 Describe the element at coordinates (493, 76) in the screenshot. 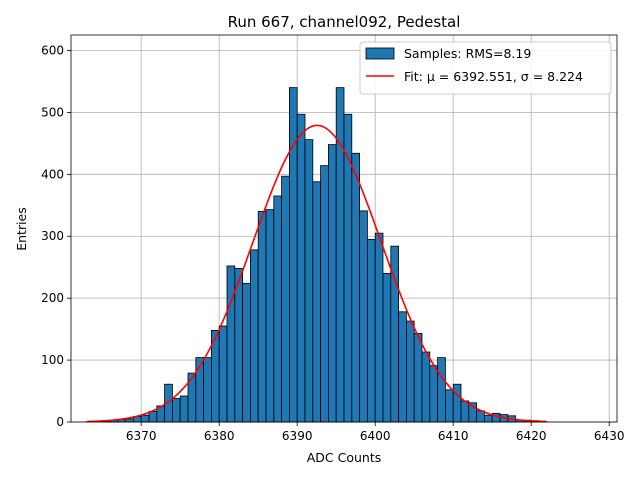

I see `legend-label-fit: Fit: μ = 6392.551, σ = 8.224` at that location.